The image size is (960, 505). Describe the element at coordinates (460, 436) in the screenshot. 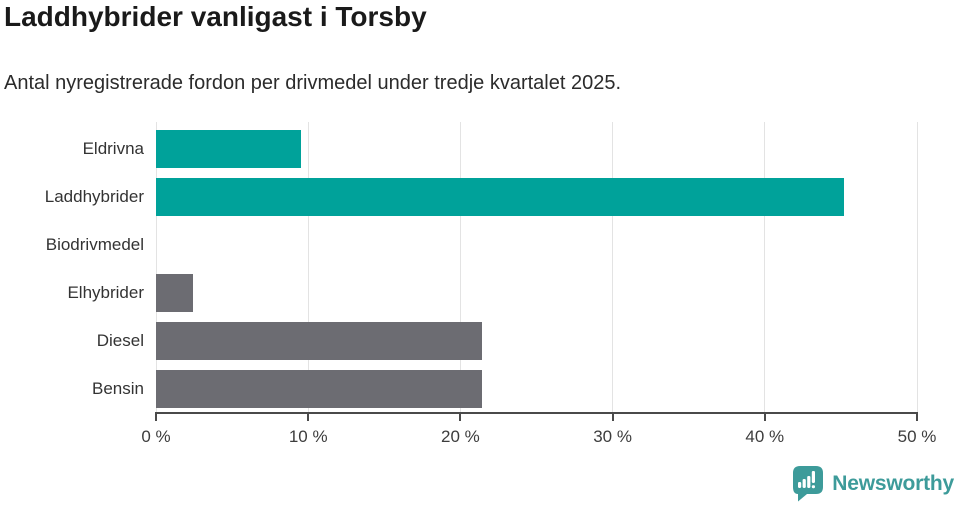

I see `x-tick-label: 20 %` at that location.